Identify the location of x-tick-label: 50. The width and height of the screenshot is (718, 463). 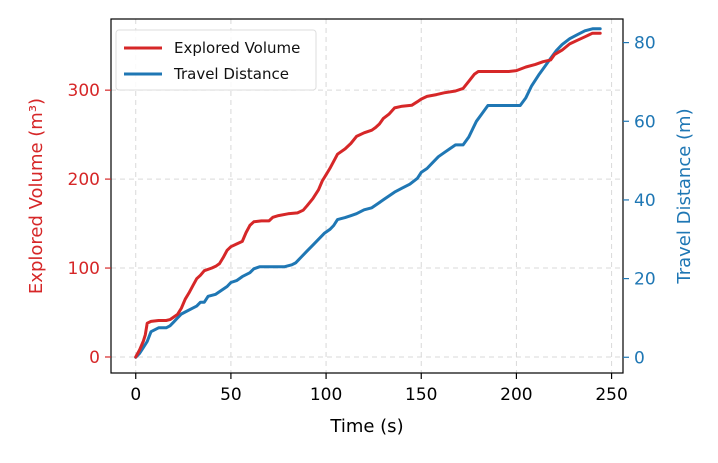
(231, 395).